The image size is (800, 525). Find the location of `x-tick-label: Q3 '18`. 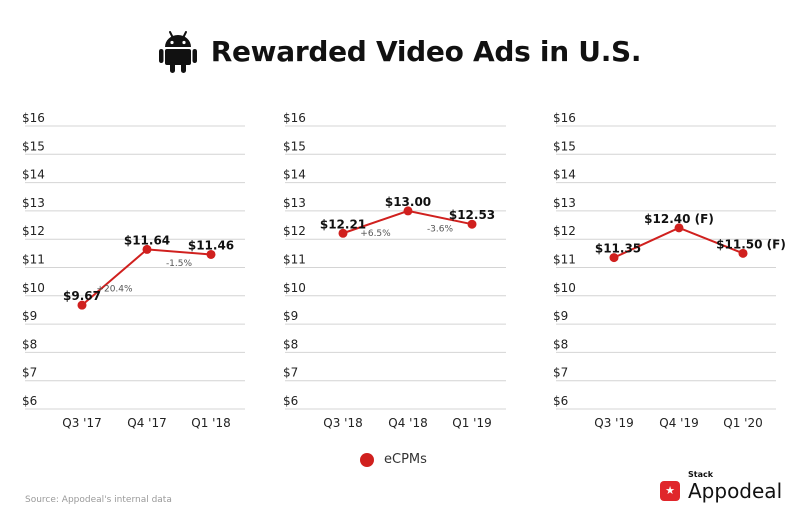

x-tick-label: Q3 '18 is located at coordinates (342, 423).